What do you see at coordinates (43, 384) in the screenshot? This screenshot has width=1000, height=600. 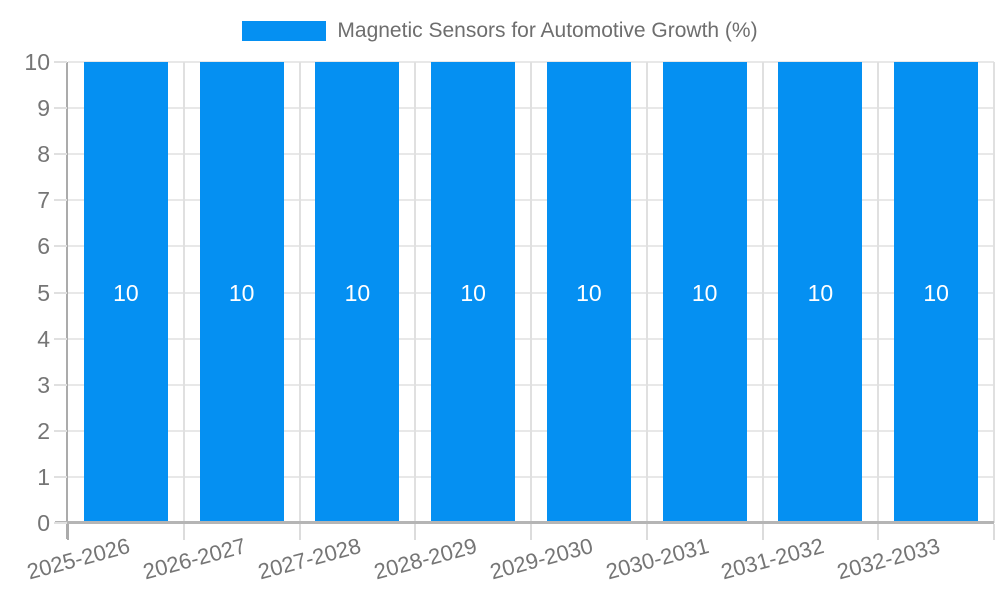 I see `y-axis-tick-label: 3` at bounding box center [43, 384].